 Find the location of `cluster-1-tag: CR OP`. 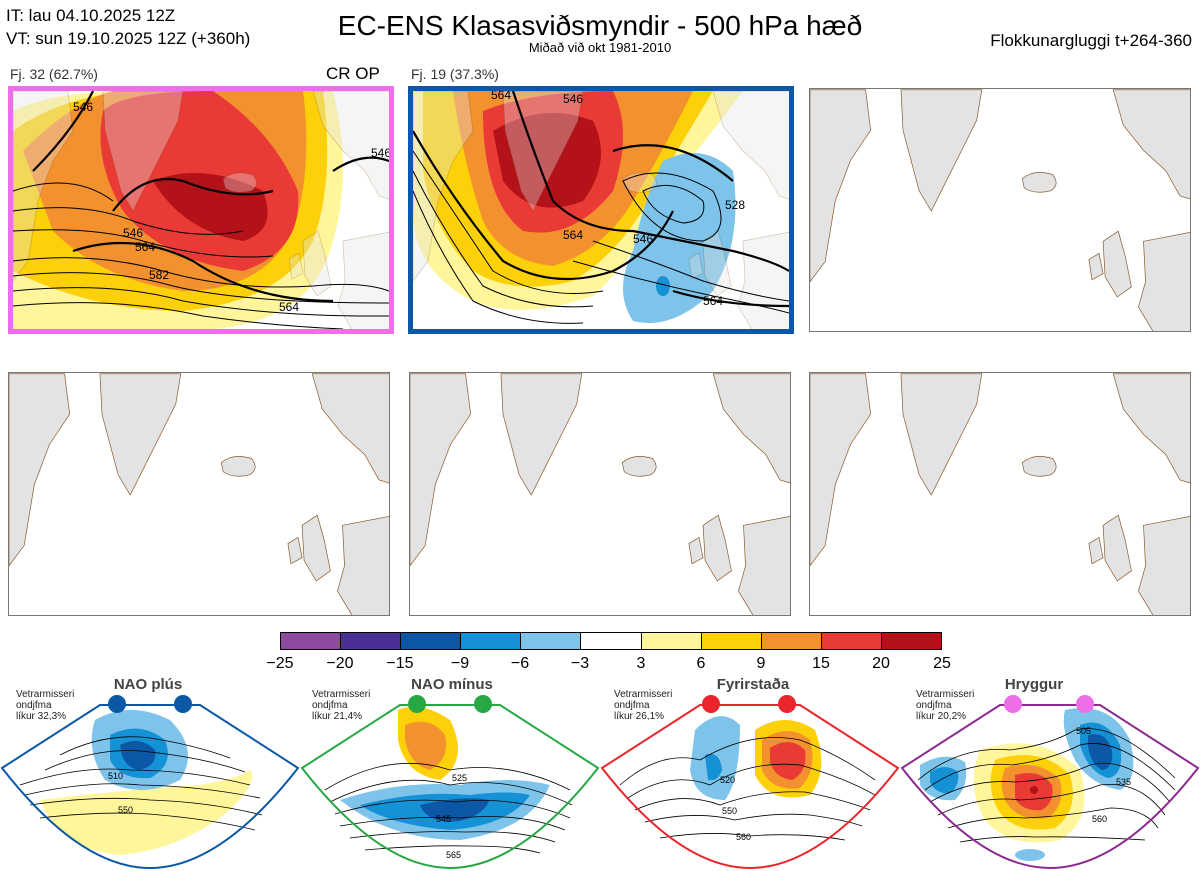

cluster-1-tag: CR OP is located at coordinates (353, 73).